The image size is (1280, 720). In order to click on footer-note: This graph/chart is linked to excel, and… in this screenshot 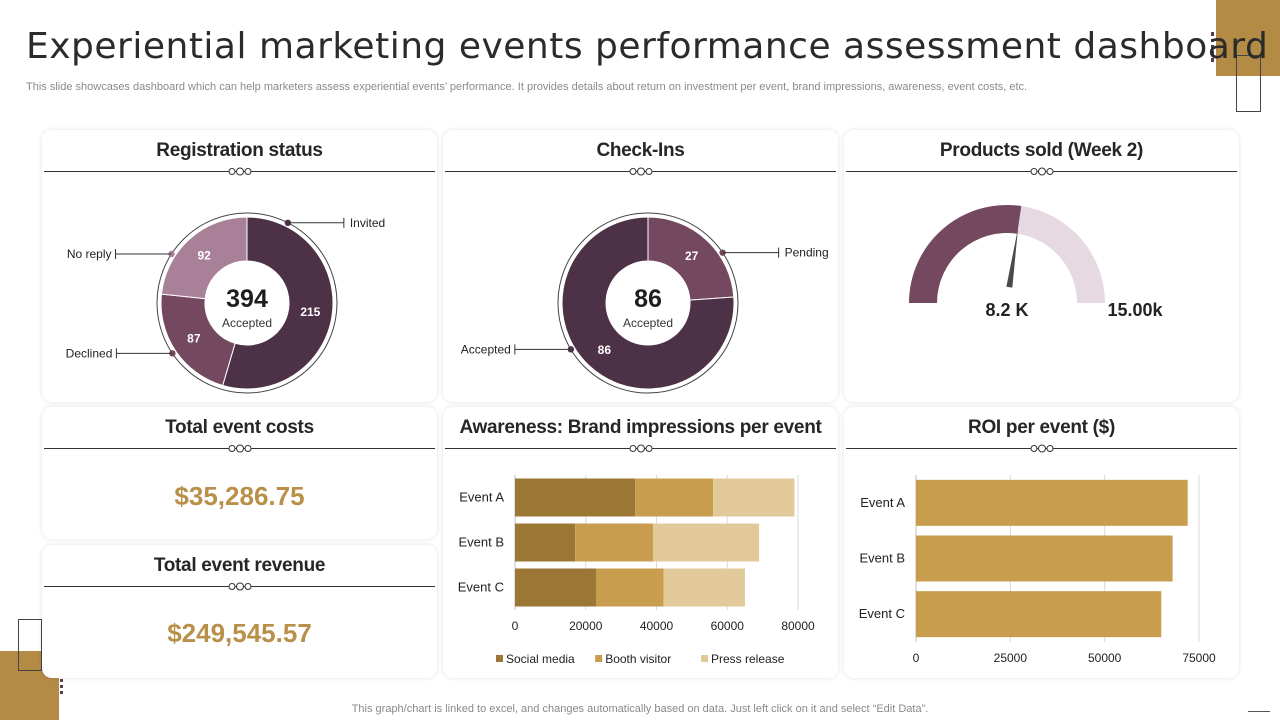, I will do `click(640, 709)`.